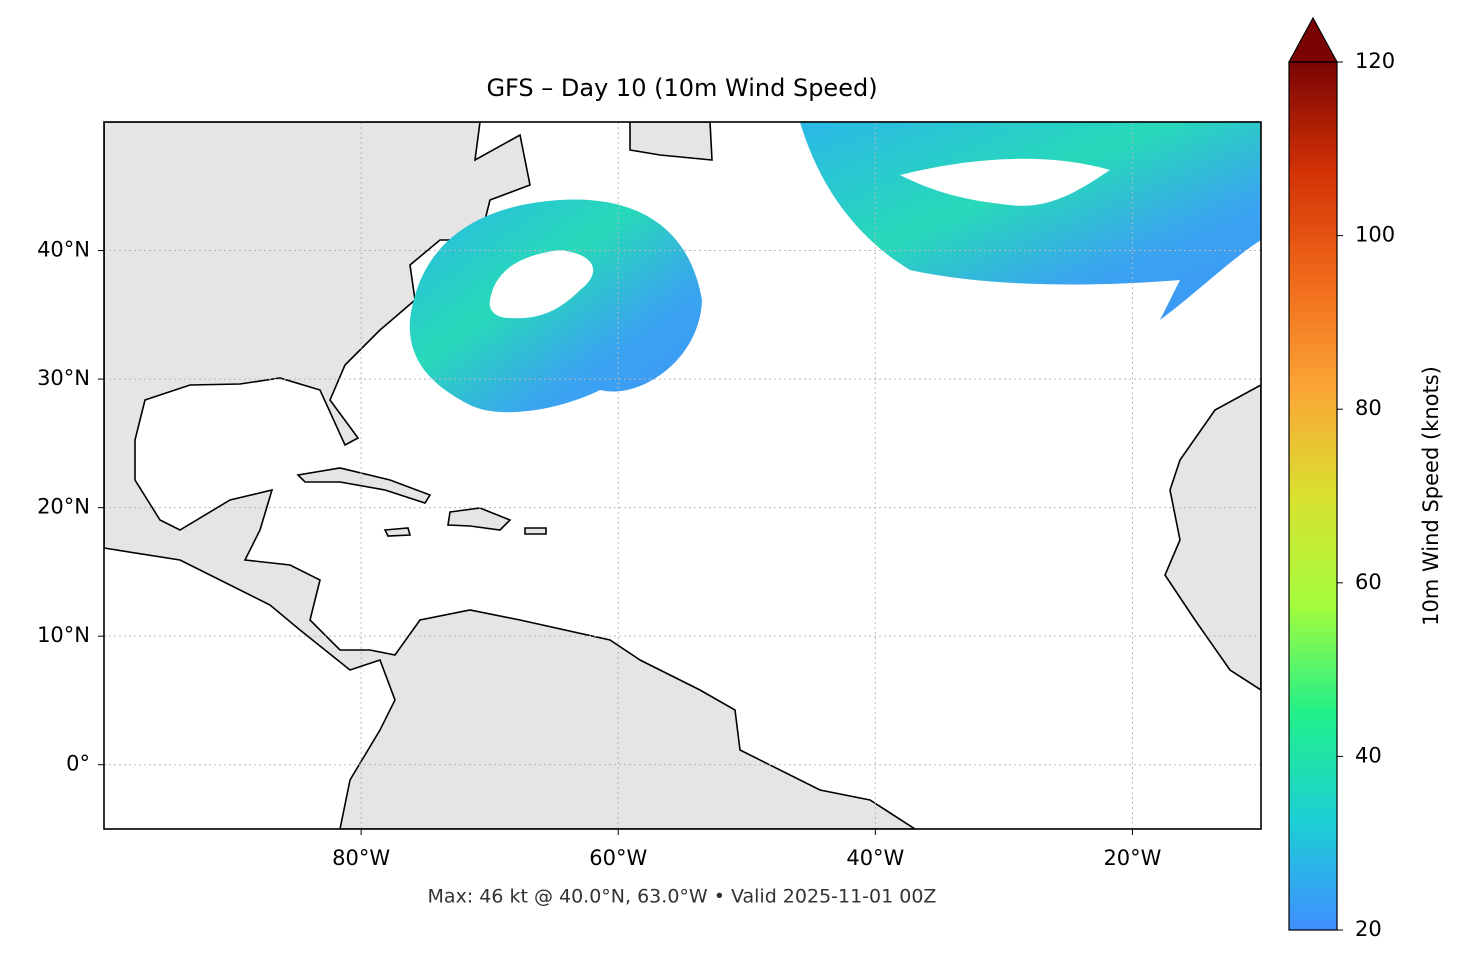 This screenshot has height=973, width=1466. Describe the element at coordinates (1132, 858) in the screenshot. I see `x-tick-label: 20°W` at that location.